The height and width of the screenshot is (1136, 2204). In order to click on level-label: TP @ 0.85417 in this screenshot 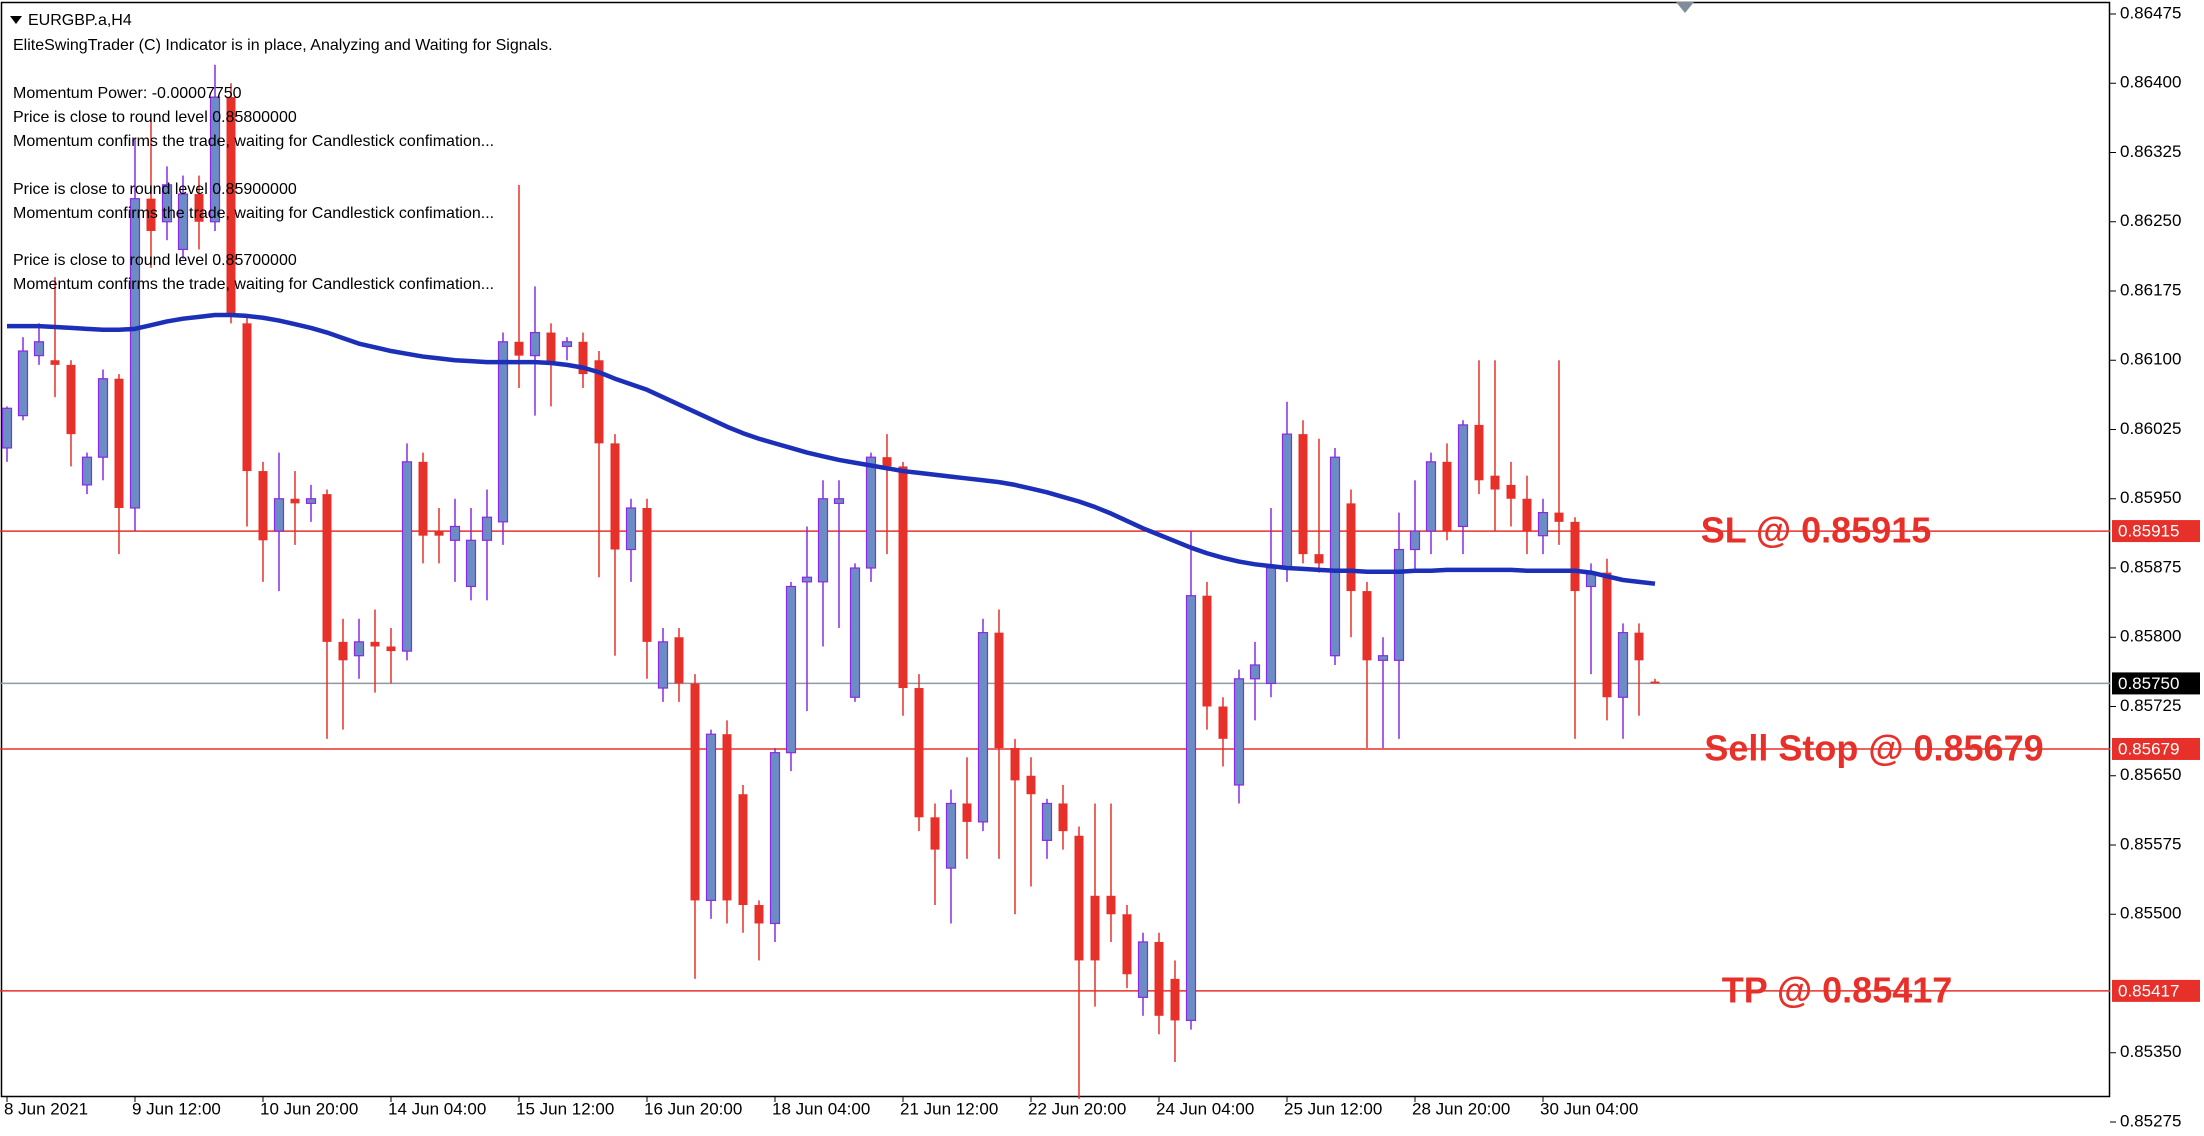, I will do `click(1837, 989)`.